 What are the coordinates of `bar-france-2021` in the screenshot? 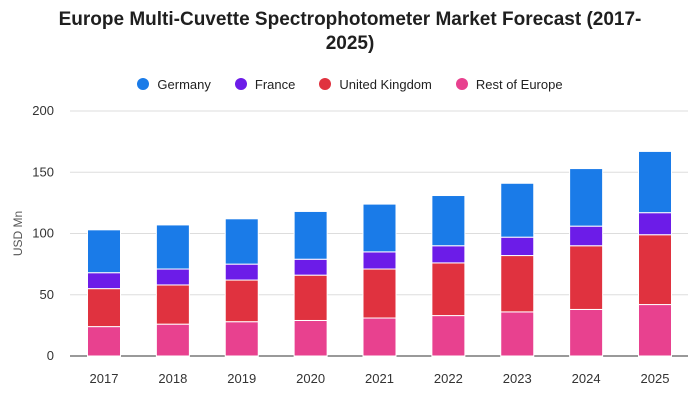 It's located at (379, 260).